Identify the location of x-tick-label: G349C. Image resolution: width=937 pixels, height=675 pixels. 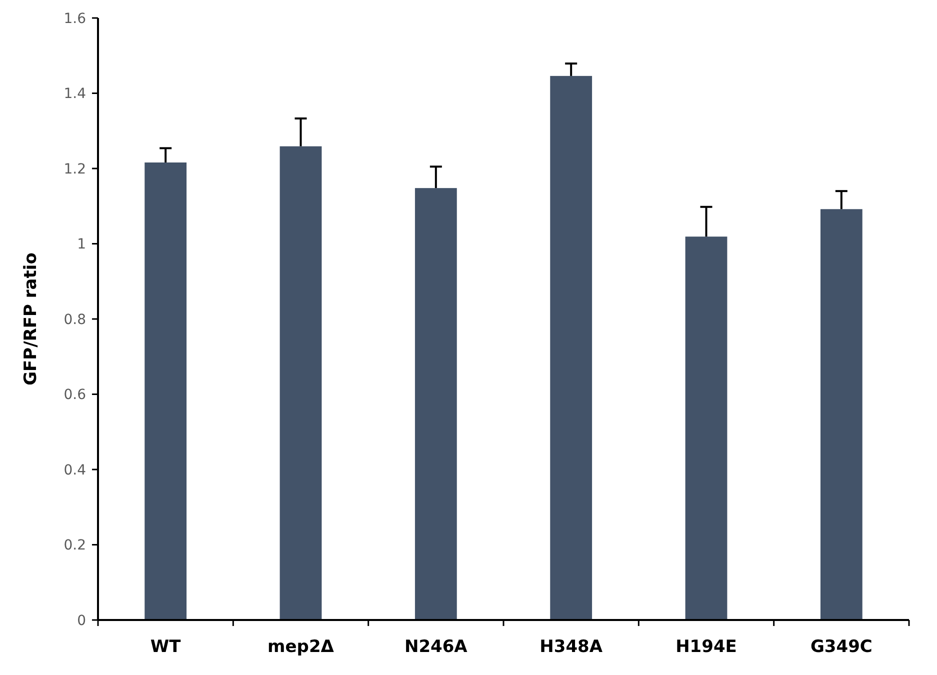
(841, 647).